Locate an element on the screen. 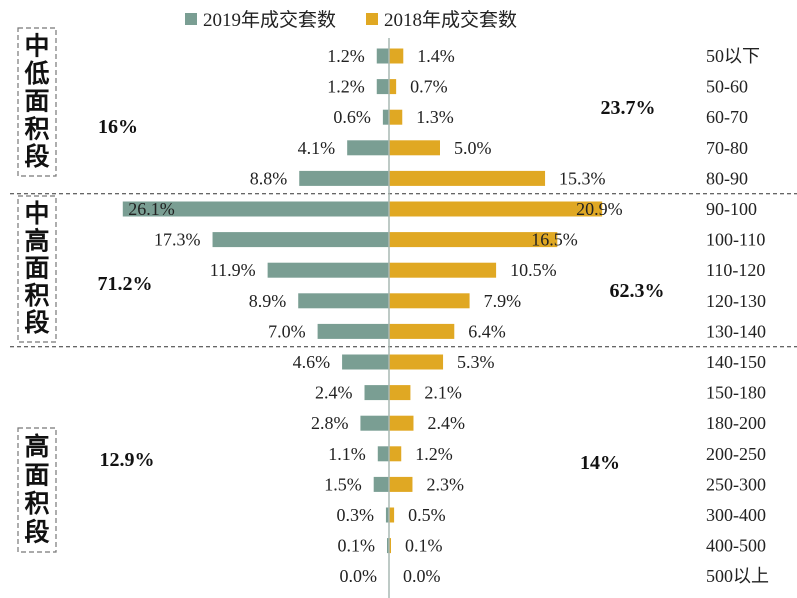 The width and height of the screenshot is (797, 598). group-total-2019-1: 71.2% is located at coordinates (125, 284).